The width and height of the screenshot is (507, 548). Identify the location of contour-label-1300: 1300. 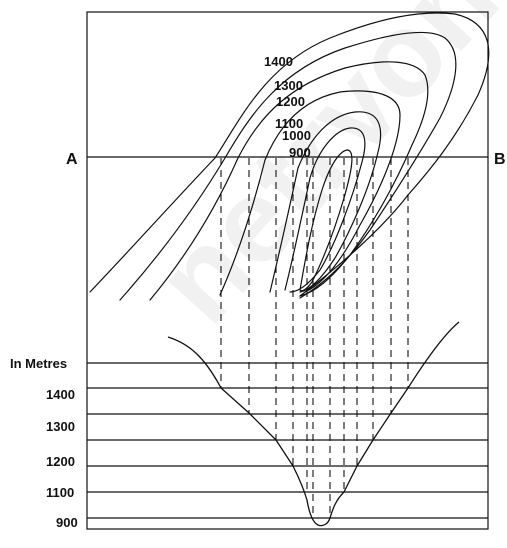
(288, 85).